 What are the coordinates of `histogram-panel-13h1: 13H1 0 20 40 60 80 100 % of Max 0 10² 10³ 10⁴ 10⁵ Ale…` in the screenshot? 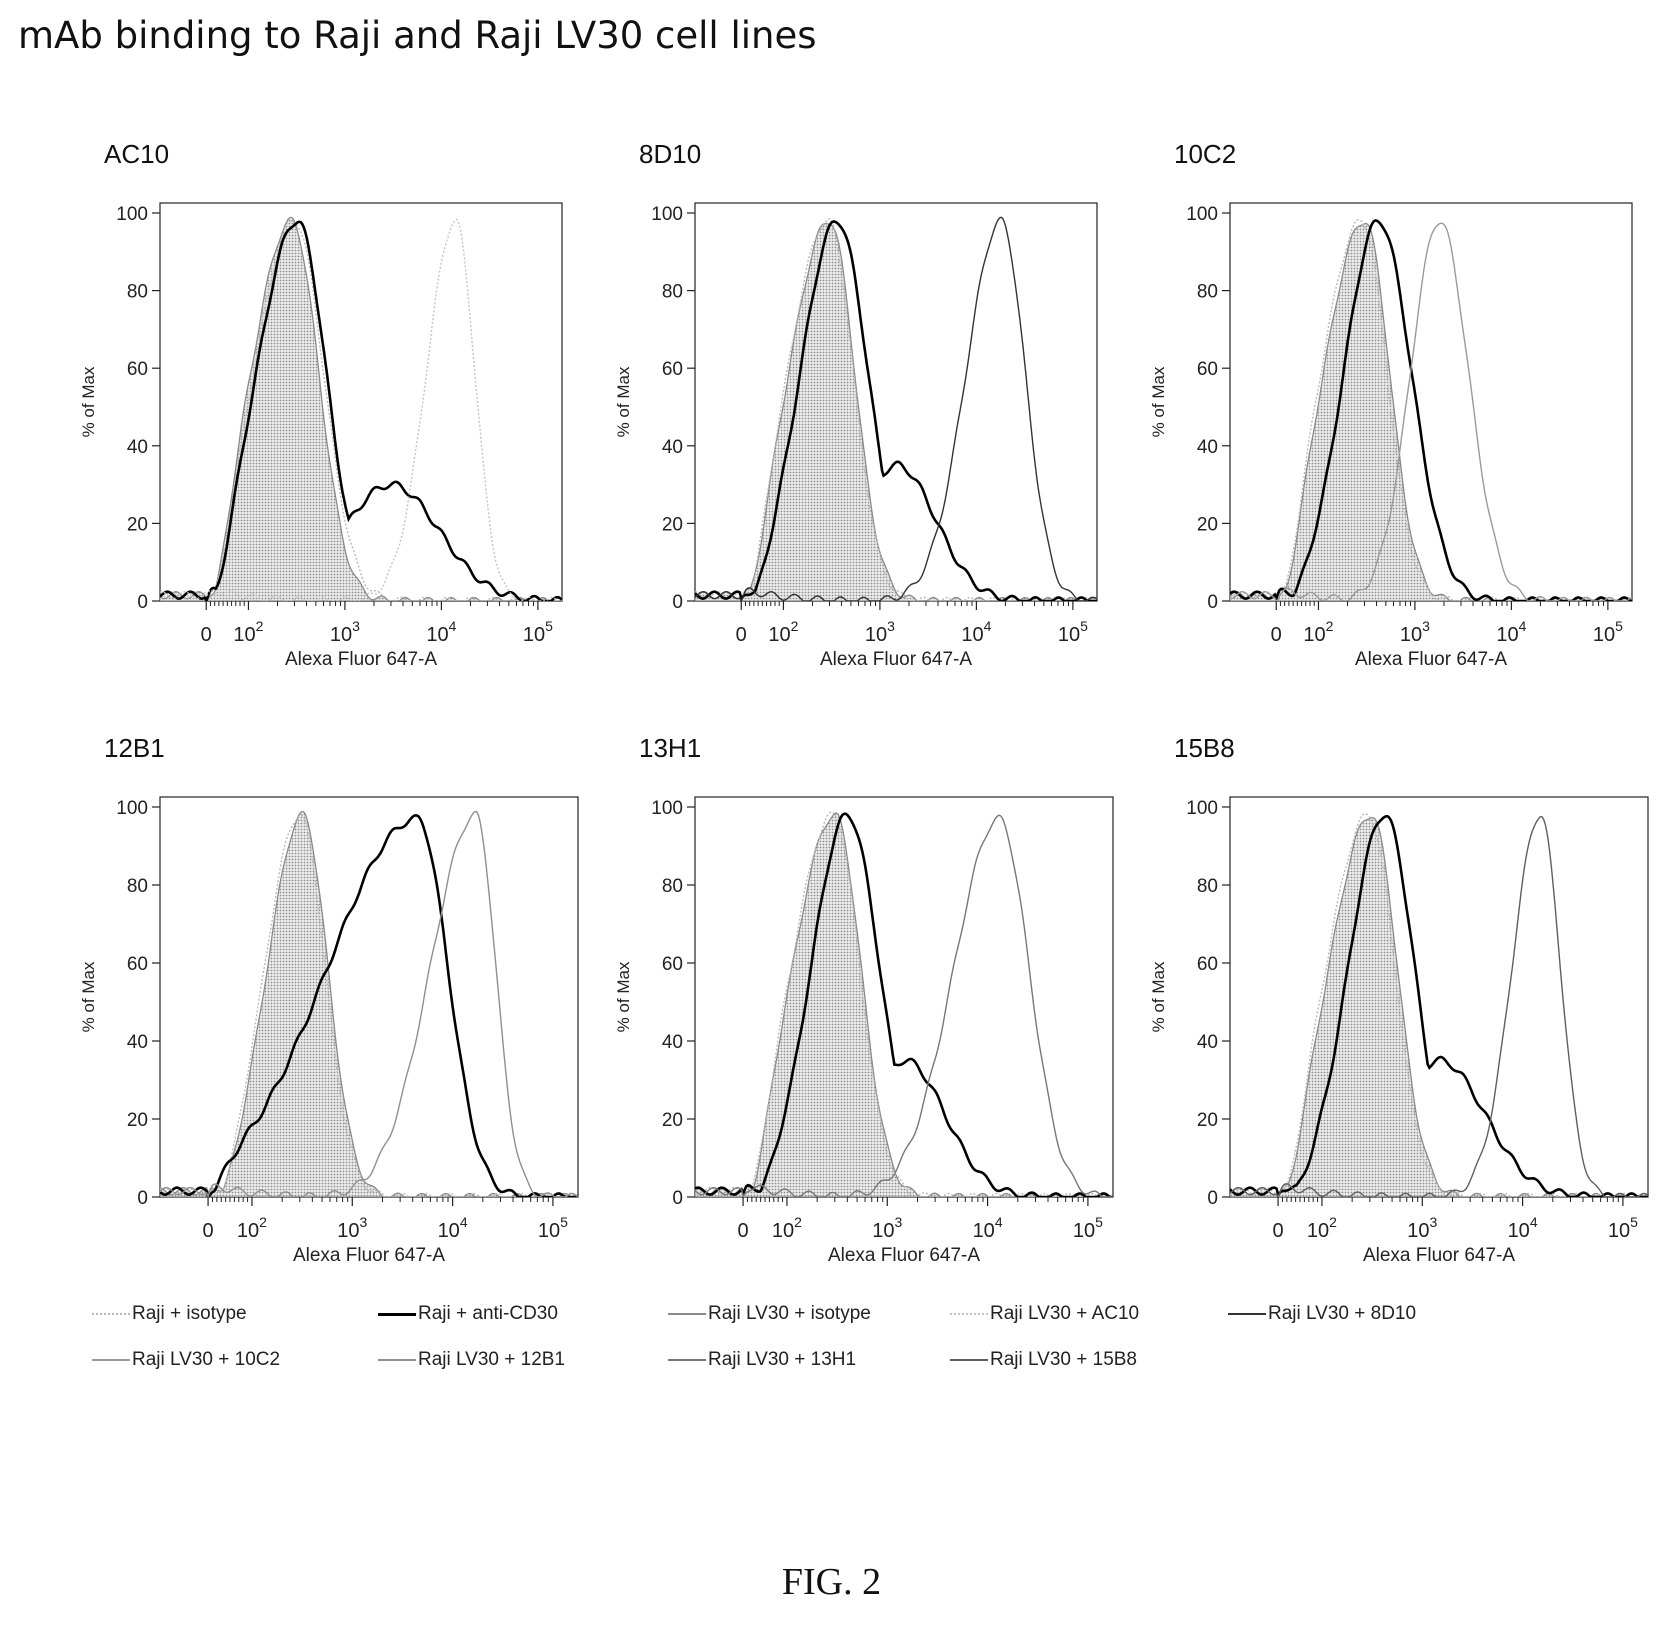 It's located at (864, 999).